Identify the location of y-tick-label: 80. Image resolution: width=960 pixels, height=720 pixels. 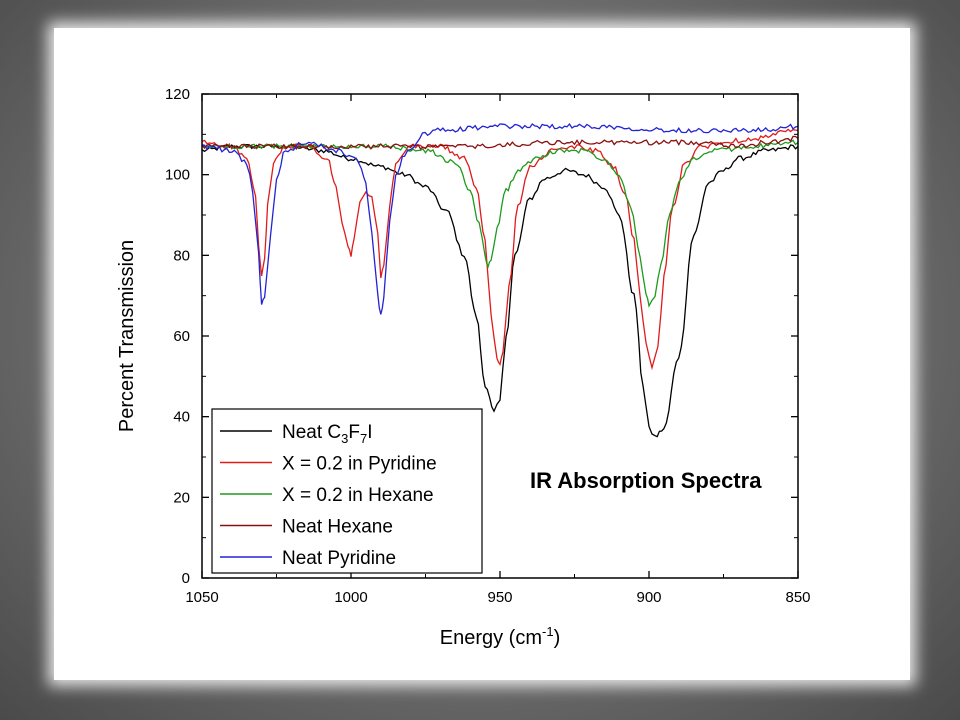
(181, 255).